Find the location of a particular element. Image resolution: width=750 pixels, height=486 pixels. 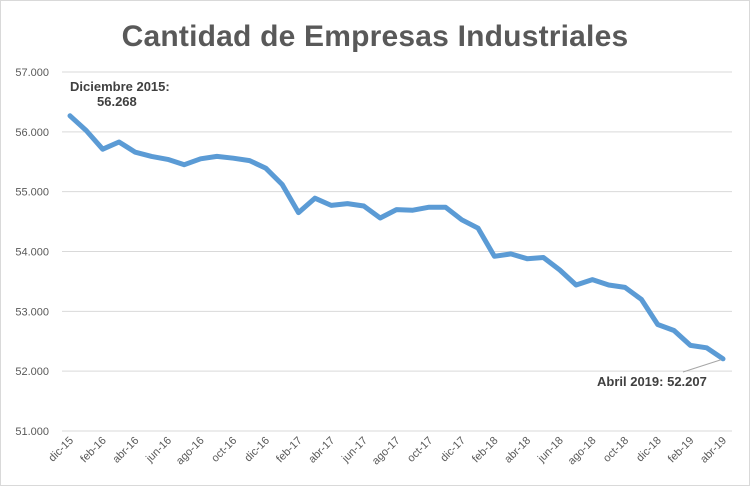

chart-title: Cantidad de Empresas Industriales is located at coordinates (375, 36).